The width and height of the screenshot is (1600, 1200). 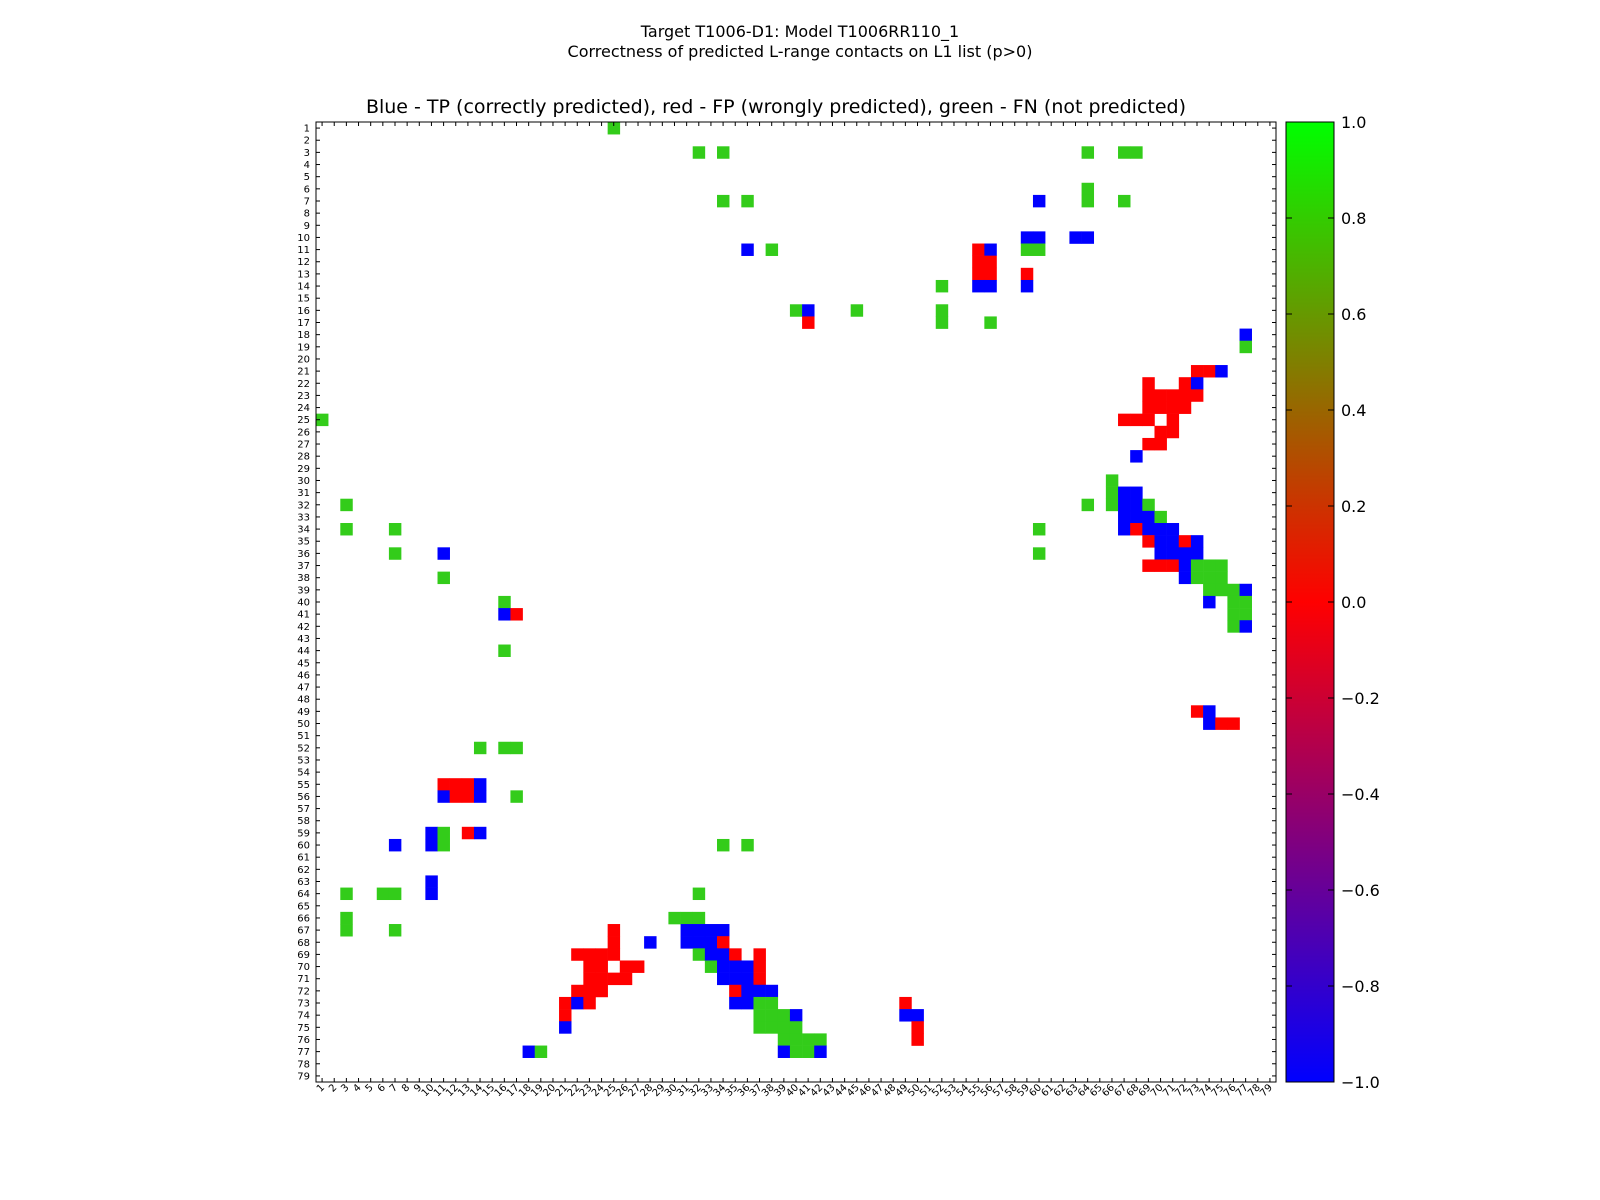 I want to click on colorbar-tick-label-3: 0.4, so click(x=1353, y=410).